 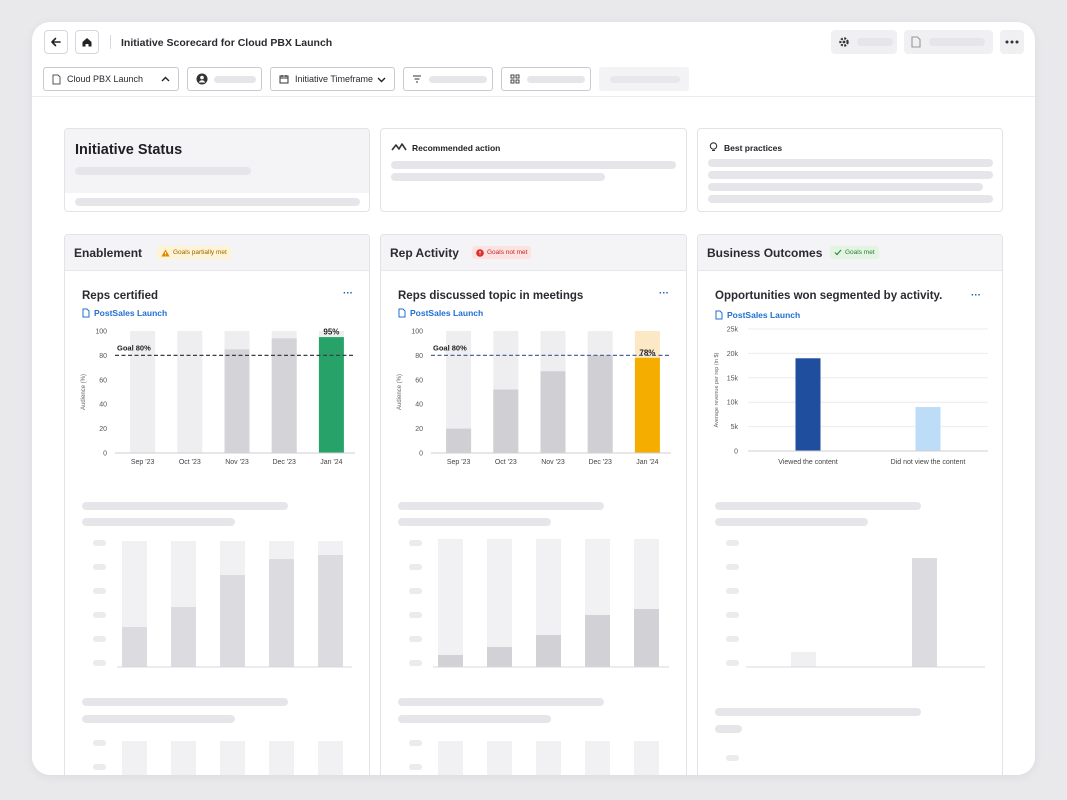 I want to click on activity-icon, so click(x=399, y=147).